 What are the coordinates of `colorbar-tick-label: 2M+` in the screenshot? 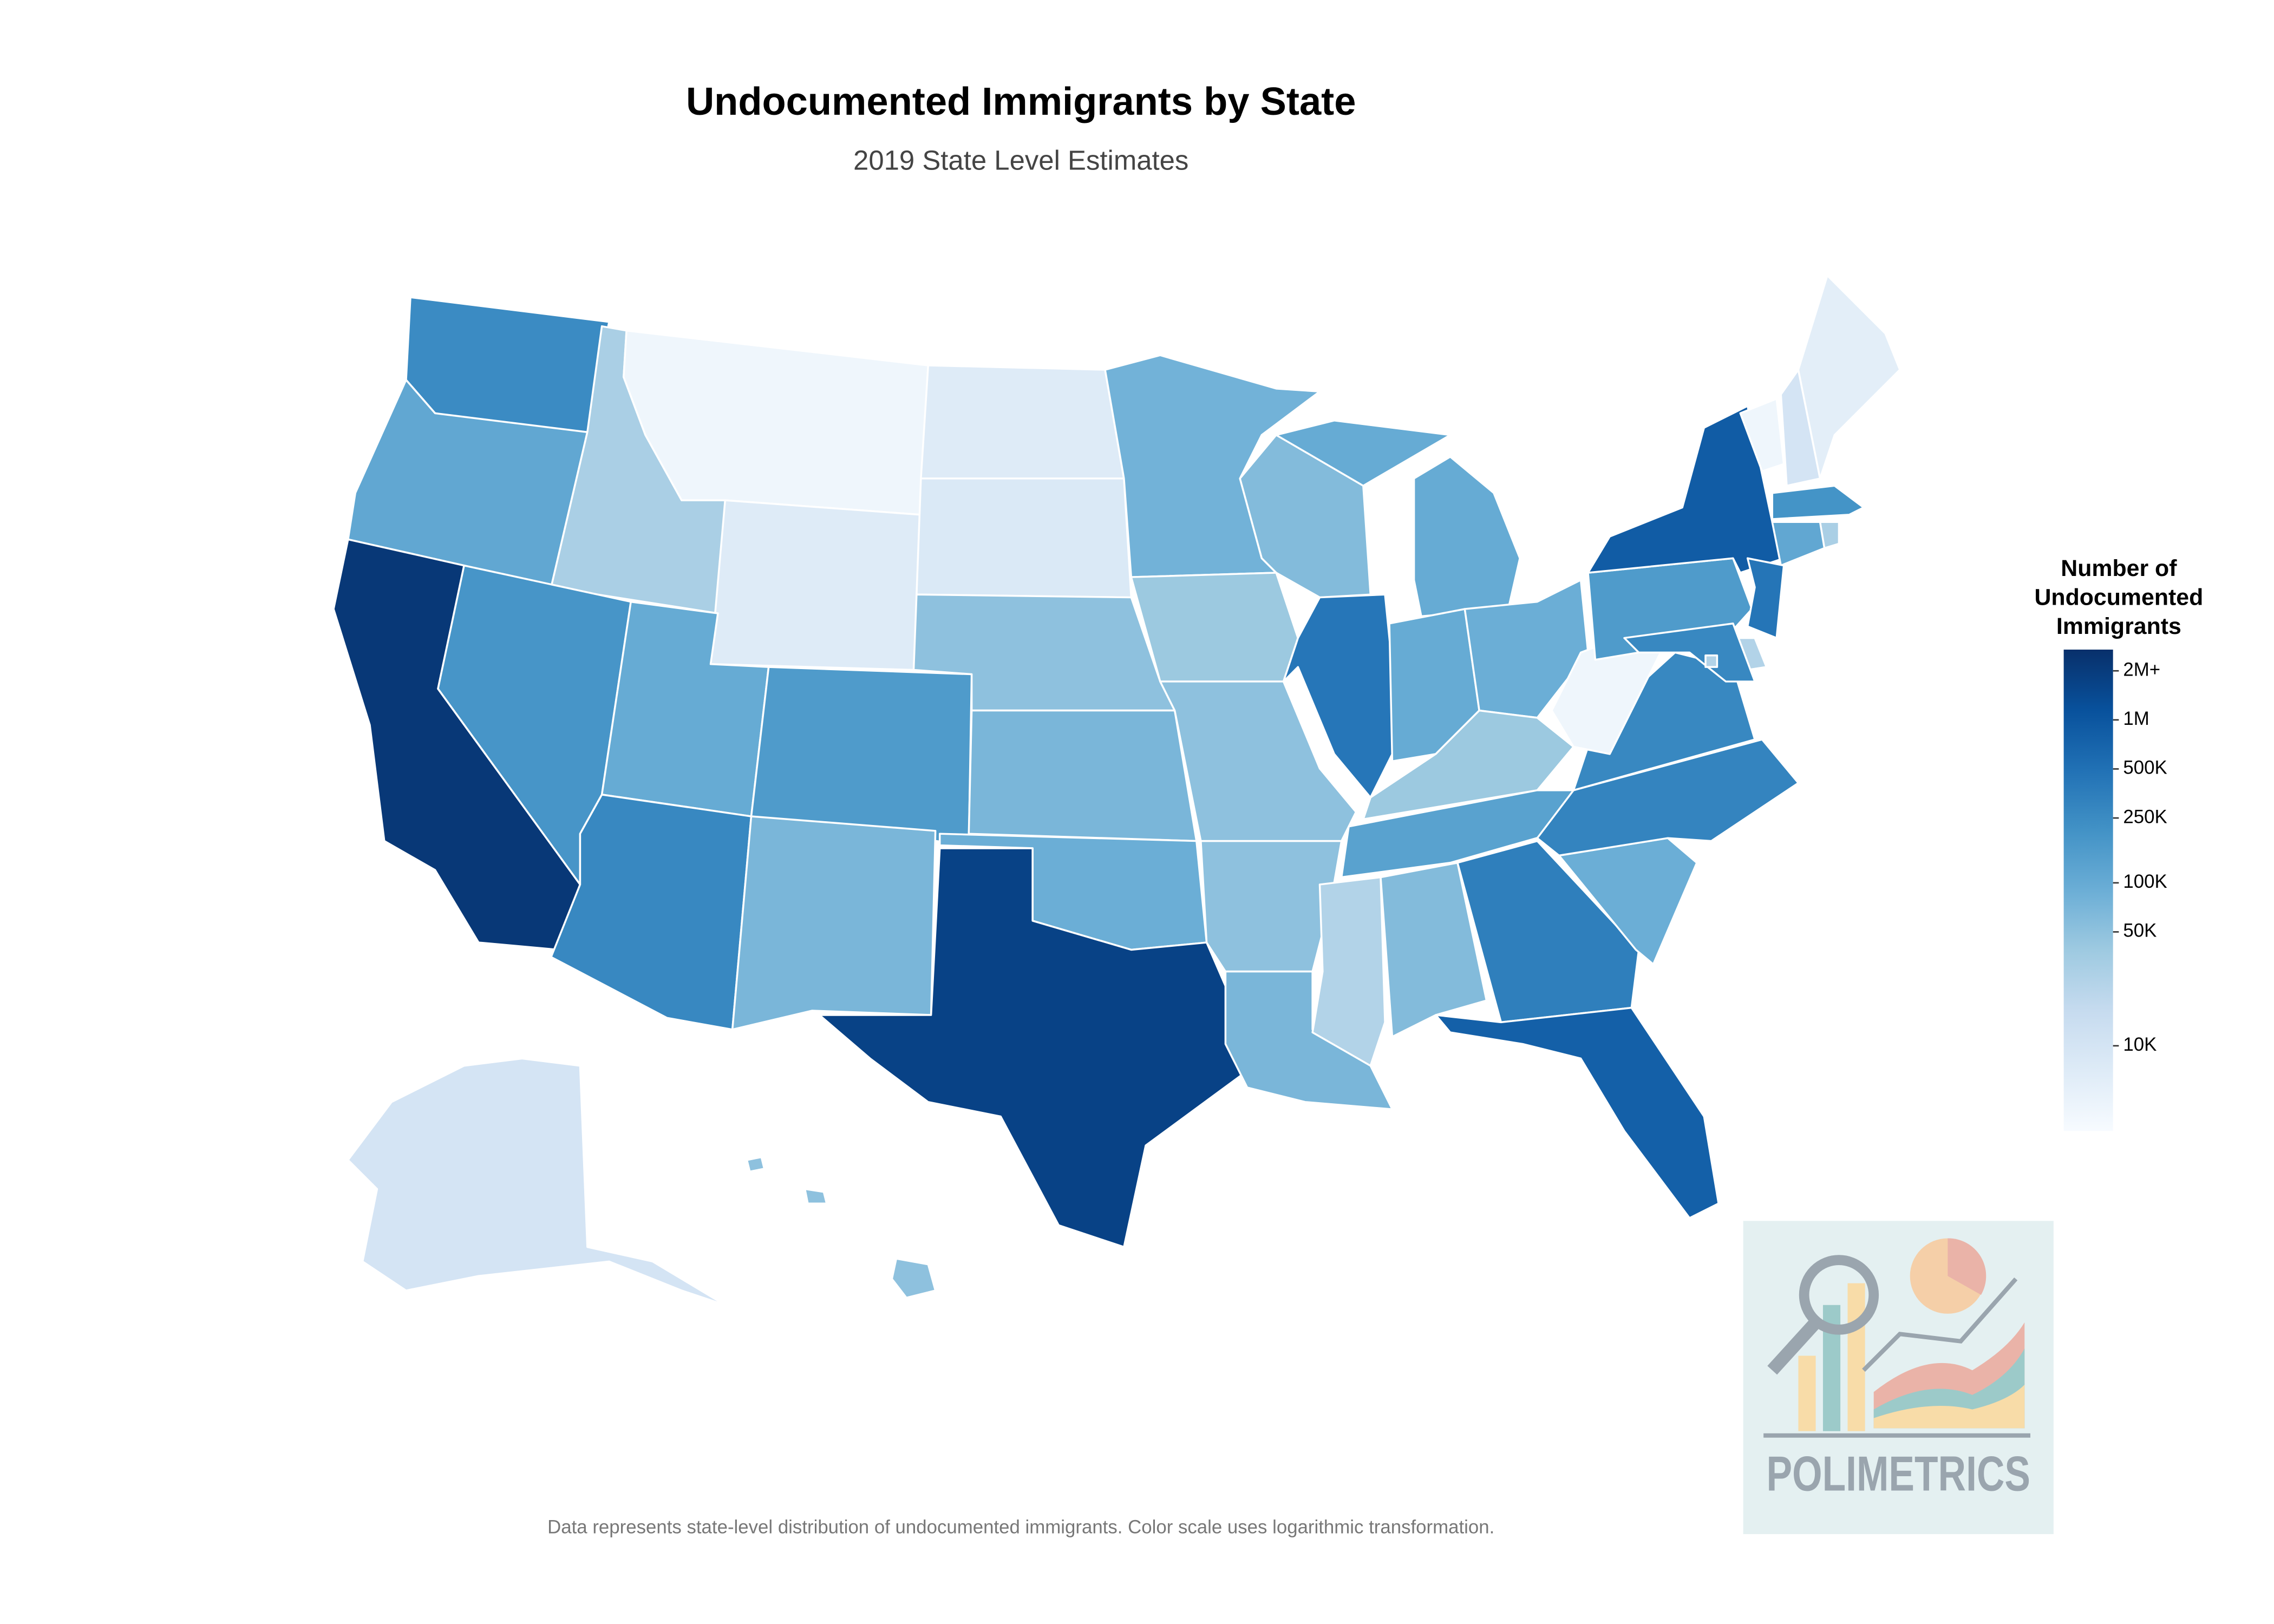 It's located at (2141, 669).